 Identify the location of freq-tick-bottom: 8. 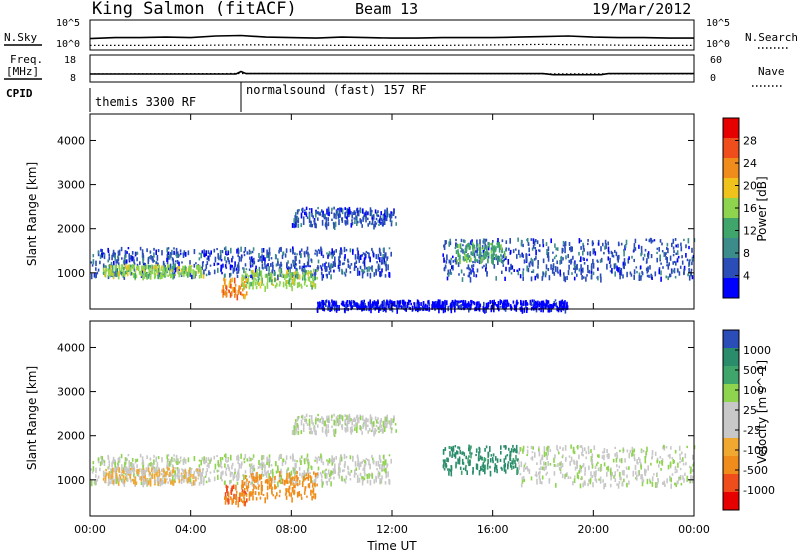
(73, 78).